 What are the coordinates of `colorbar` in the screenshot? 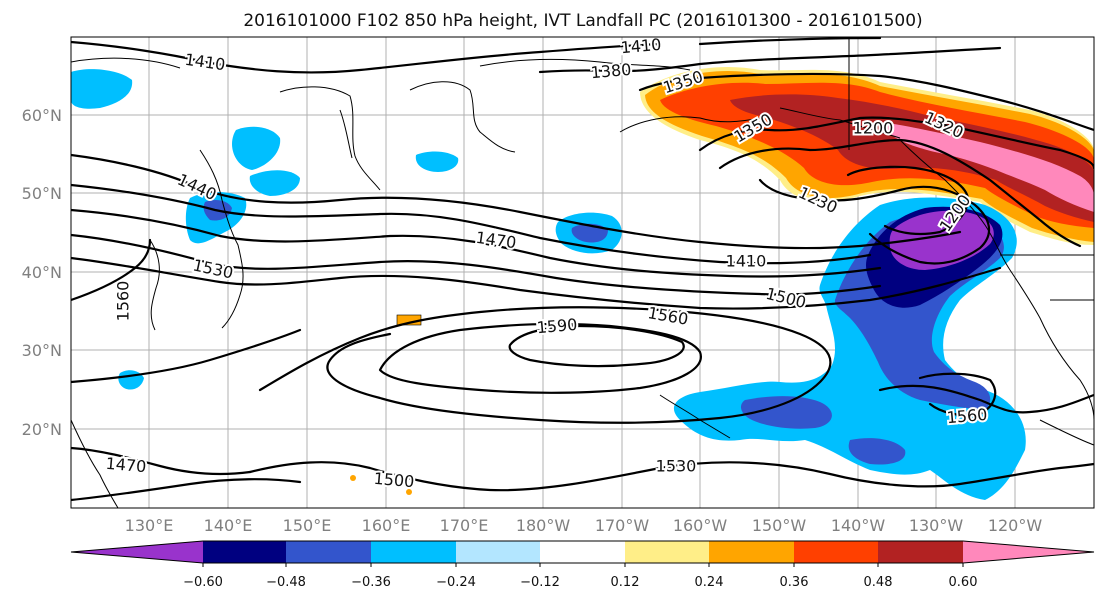 It's located at (582, 553).